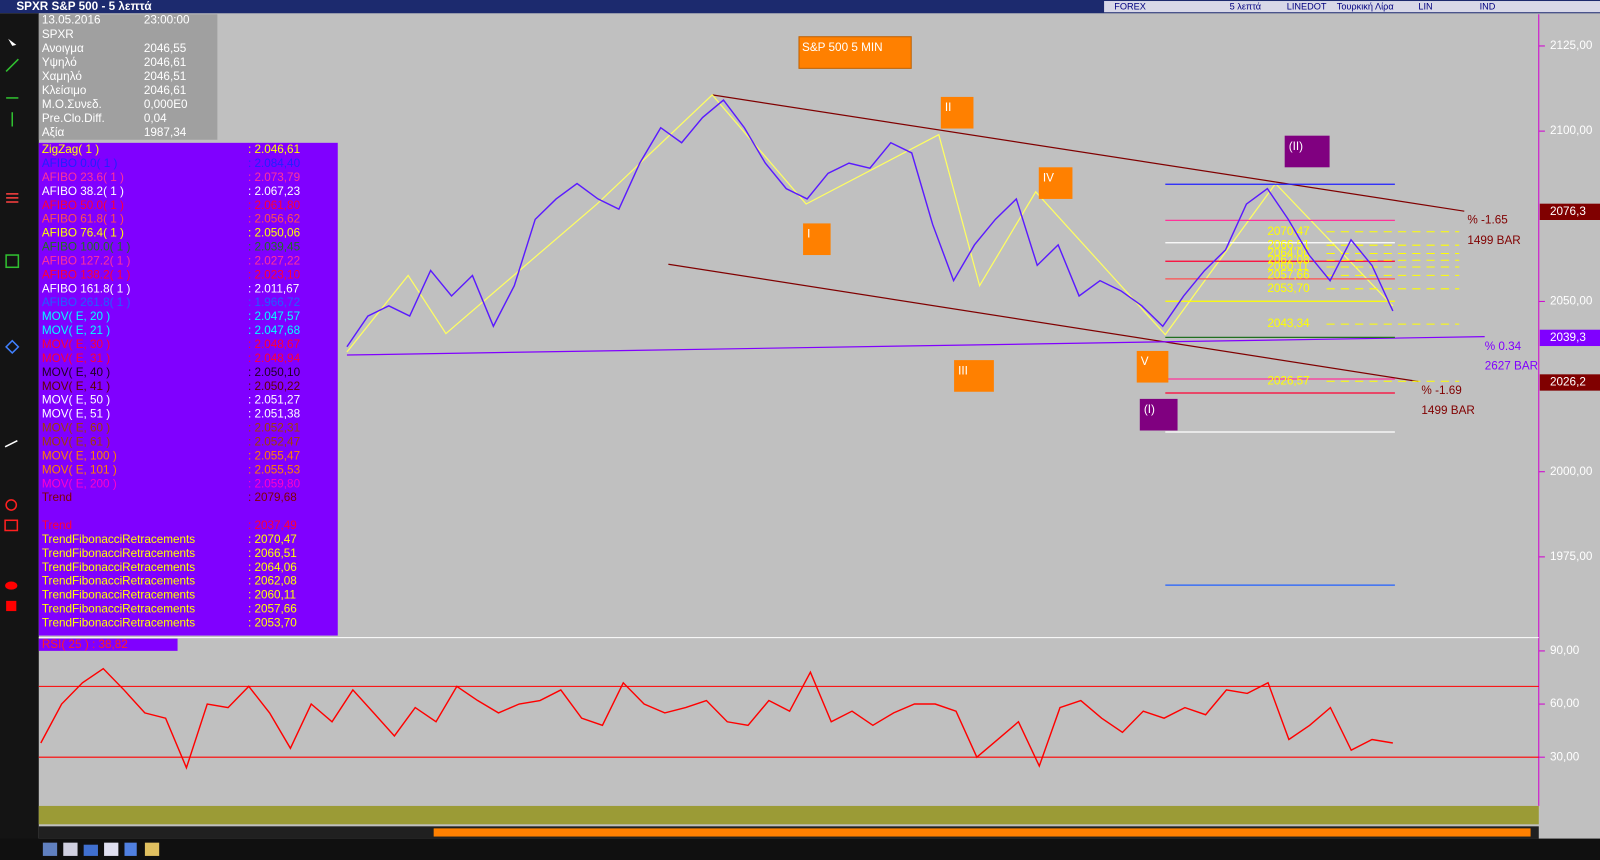 This screenshot has width=1600, height=860. I want to click on left-toolbar, so click(19, 436).